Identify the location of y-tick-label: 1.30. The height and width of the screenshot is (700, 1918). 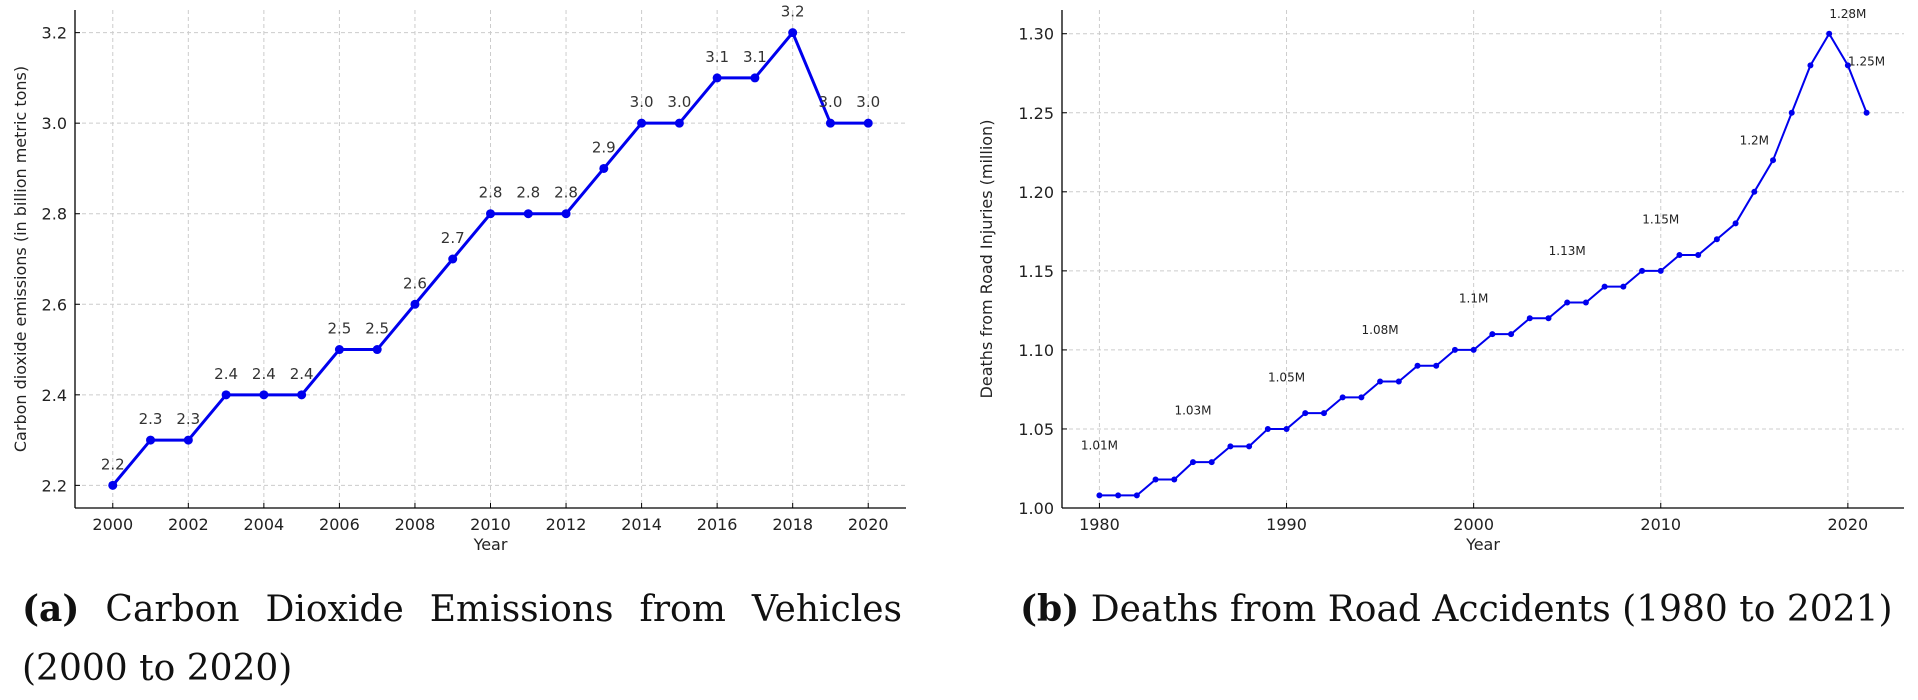
(1036, 34).